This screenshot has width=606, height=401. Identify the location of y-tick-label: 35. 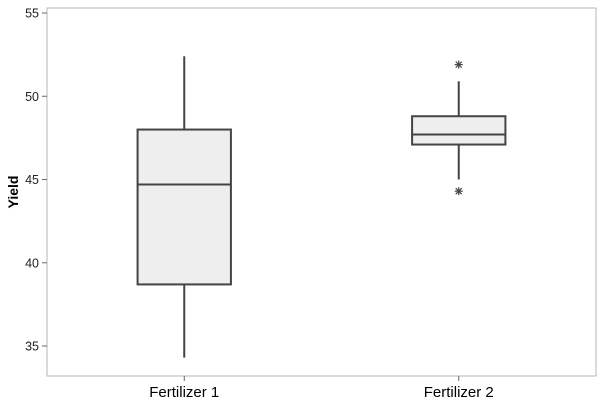
(32, 347).